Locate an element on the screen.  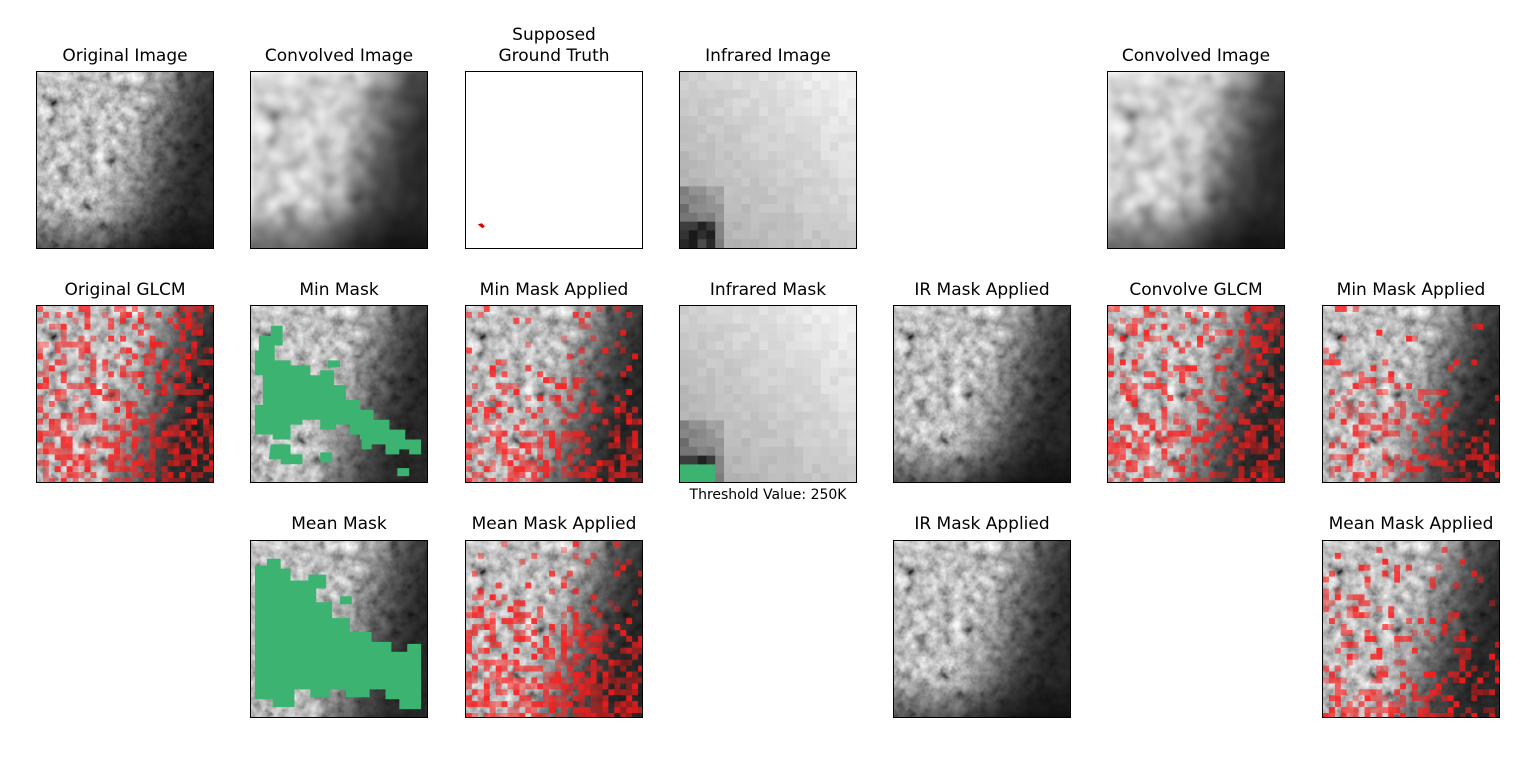
title-min-mask: Min Mask is located at coordinates (339, 290).